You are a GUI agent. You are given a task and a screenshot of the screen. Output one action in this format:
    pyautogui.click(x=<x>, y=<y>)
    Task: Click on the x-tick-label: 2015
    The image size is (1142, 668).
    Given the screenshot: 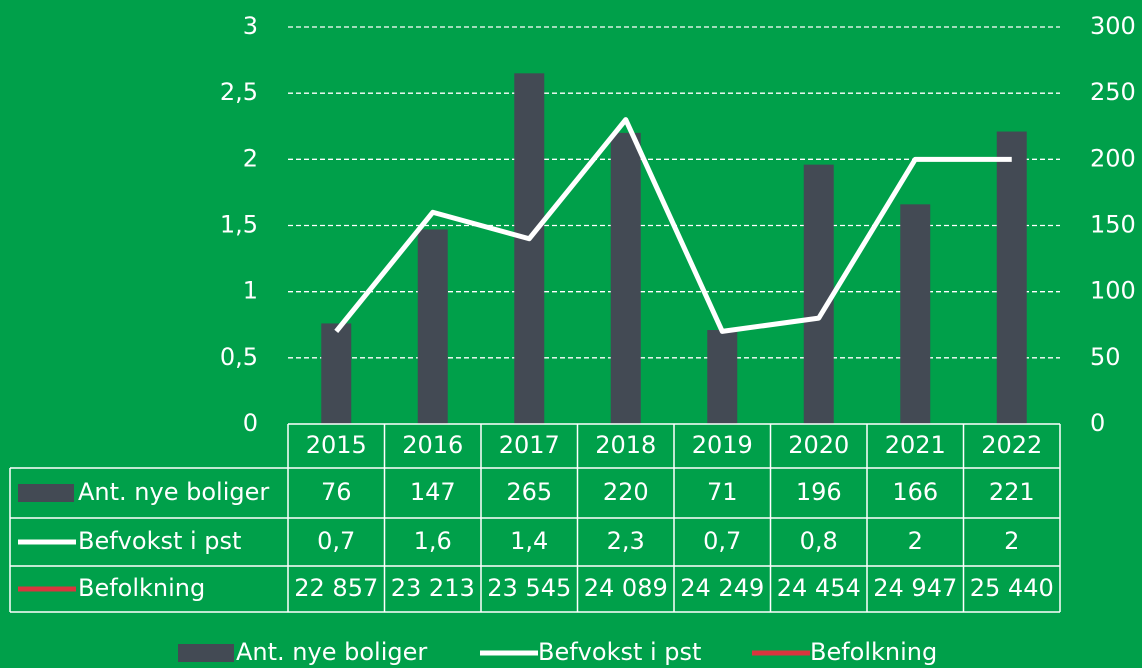 What is the action you would take?
    pyautogui.click(x=336, y=445)
    